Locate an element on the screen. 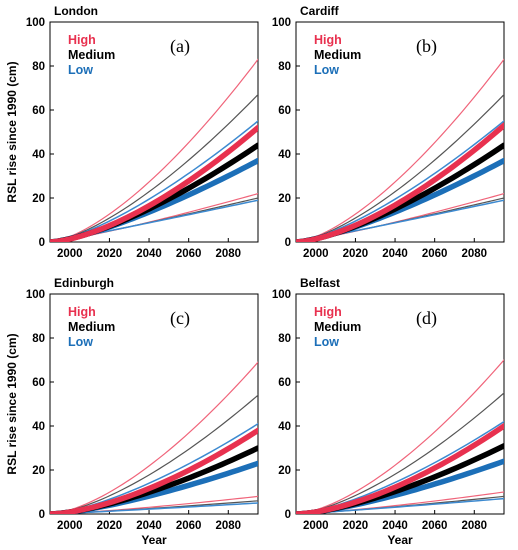 This screenshot has height=550, width=518. panel-letter: (d) is located at coordinates (426, 318).